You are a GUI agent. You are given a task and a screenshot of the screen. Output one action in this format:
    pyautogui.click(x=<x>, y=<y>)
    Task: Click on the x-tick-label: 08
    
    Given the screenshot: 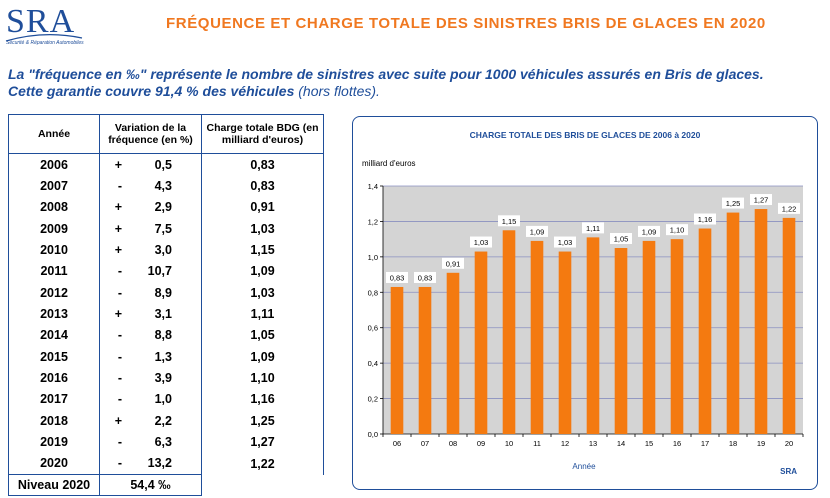 What is the action you would take?
    pyautogui.click(x=453, y=443)
    